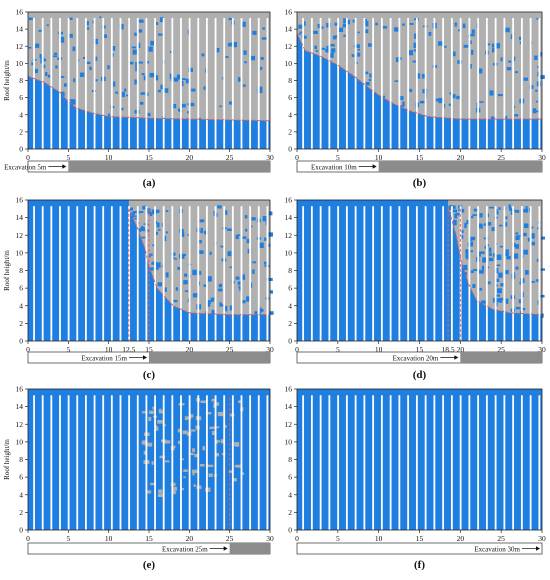 This screenshot has height=580, width=550. Describe the element at coordinates (28, 349) in the screenshot. I see `x-tick-label: 0` at that location.